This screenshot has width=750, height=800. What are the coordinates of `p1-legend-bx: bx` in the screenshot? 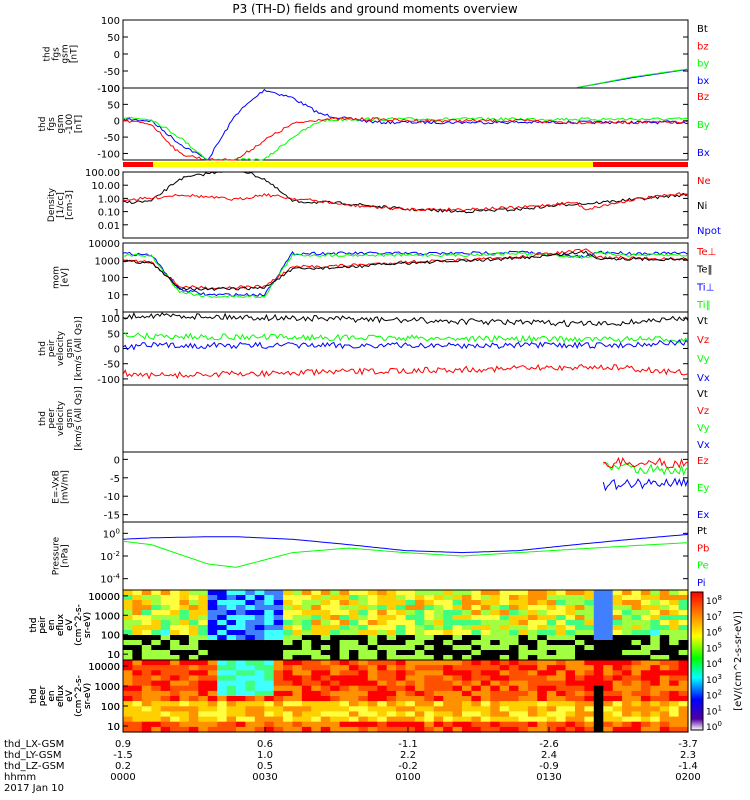 It's located at (703, 81).